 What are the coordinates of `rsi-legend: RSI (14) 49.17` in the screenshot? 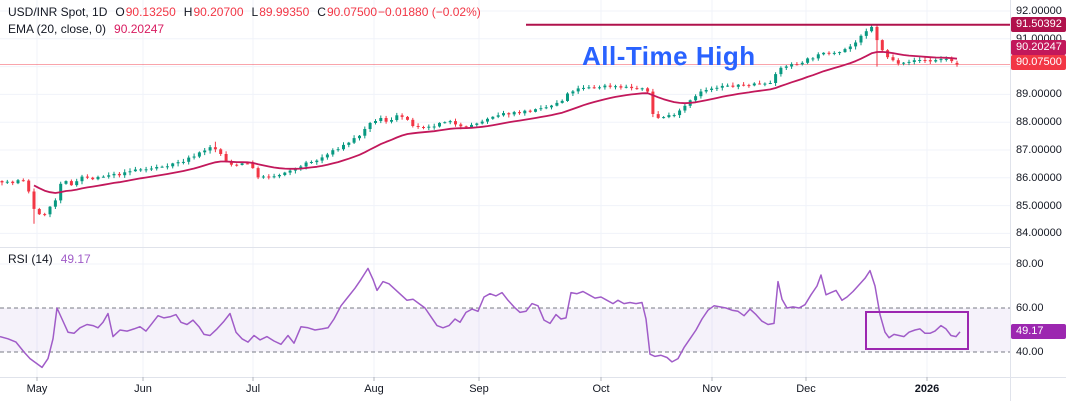 It's located at (49, 259).